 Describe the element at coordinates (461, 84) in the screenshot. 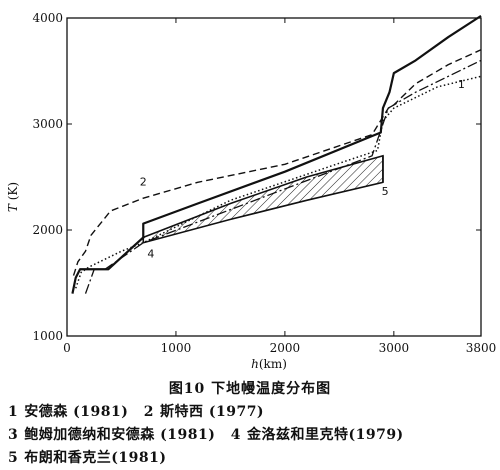

I see `series-tag-1: 1` at that location.